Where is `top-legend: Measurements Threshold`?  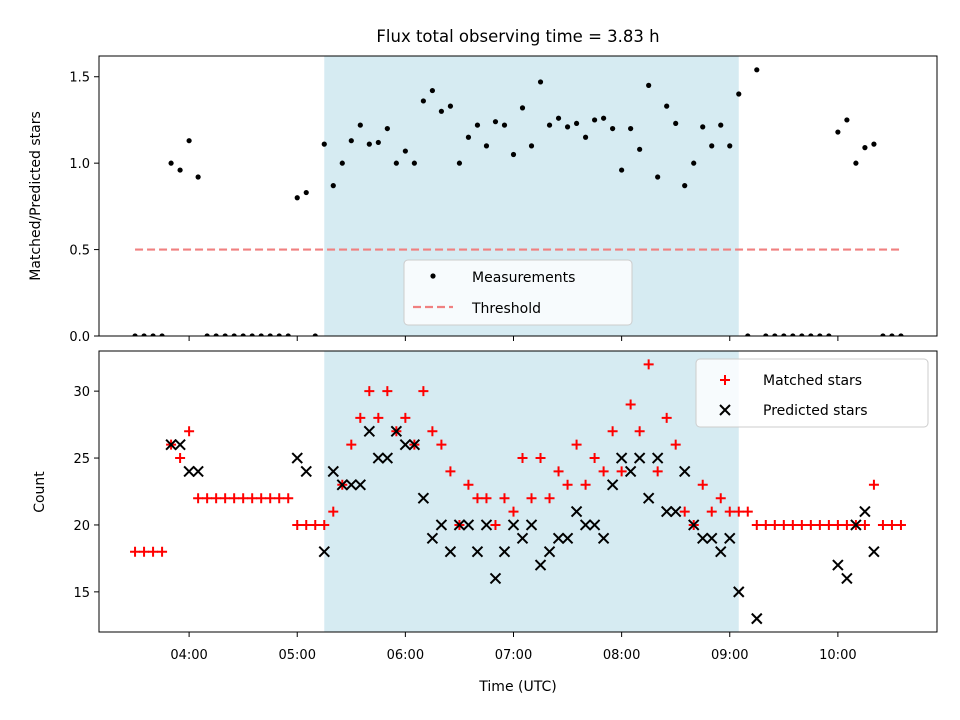 top-legend: Measurements Threshold is located at coordinates (518, 292).